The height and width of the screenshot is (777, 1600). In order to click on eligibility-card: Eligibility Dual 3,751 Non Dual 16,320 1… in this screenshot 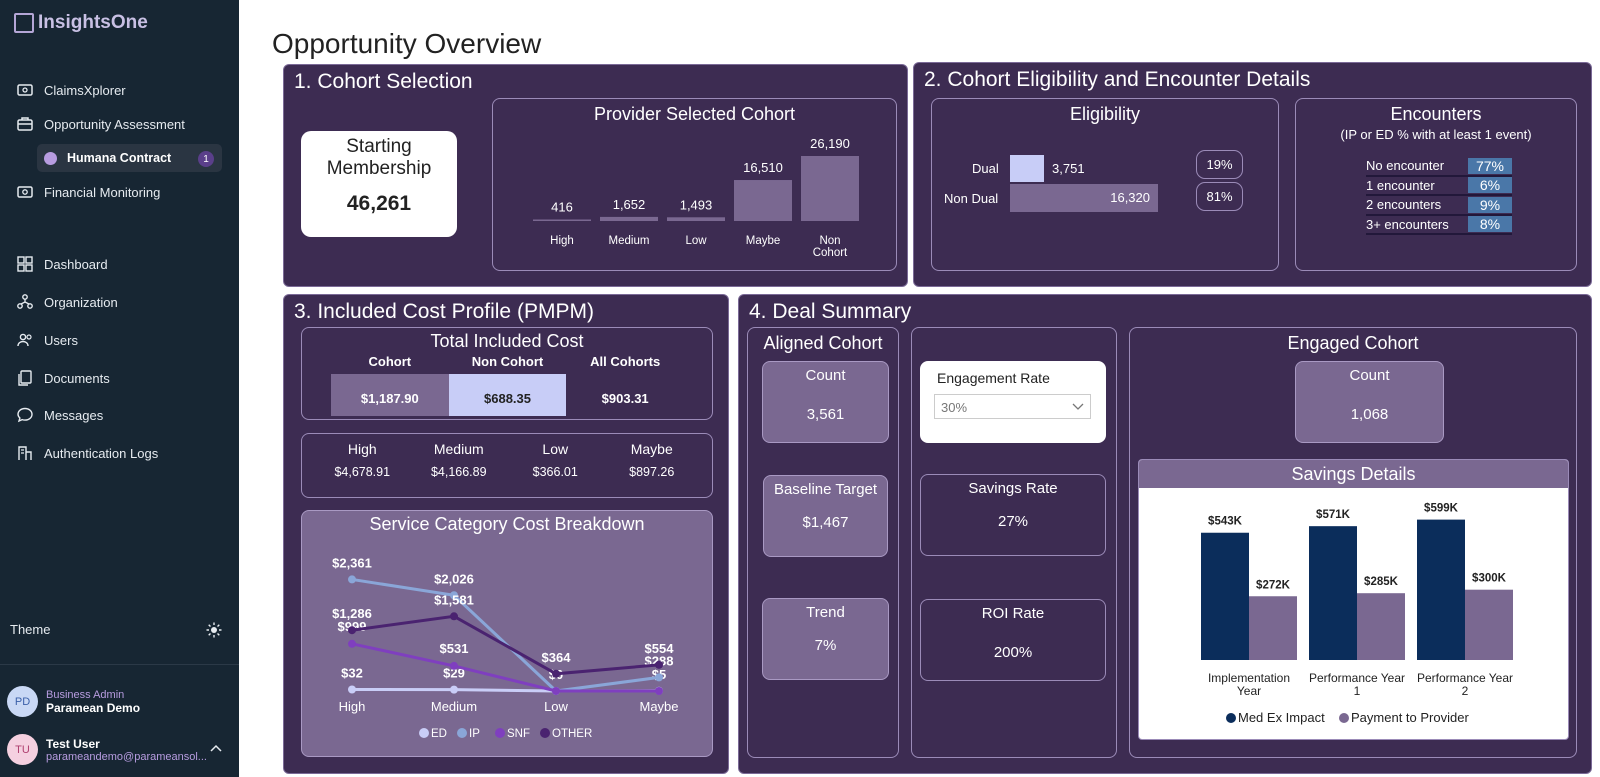, I will do `click(1105, 184)`.